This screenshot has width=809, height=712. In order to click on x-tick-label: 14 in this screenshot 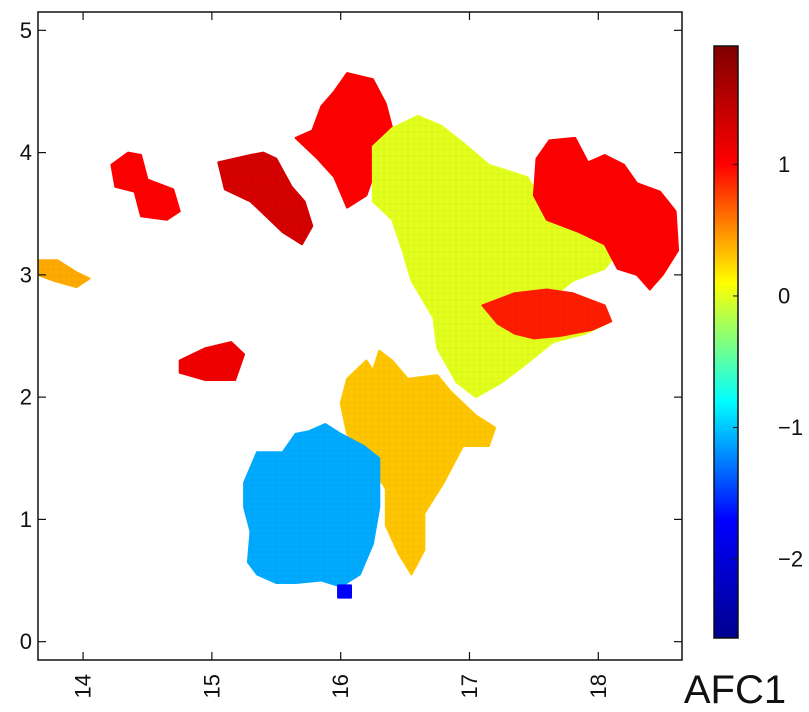, I will do `click(83, 686)`.